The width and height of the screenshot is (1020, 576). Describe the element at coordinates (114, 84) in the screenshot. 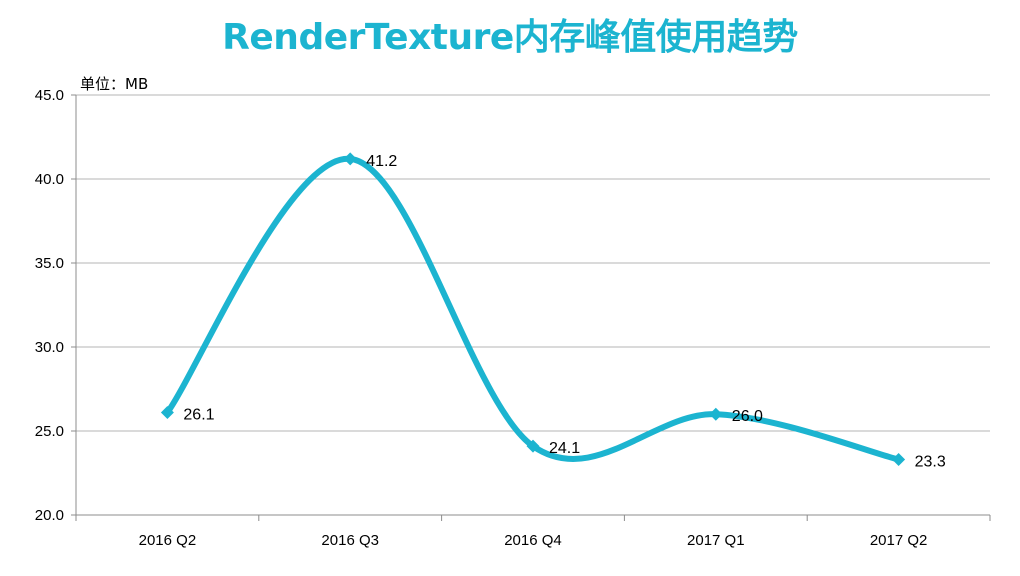

I see `y-unit-label: 单位：MB` at that location.